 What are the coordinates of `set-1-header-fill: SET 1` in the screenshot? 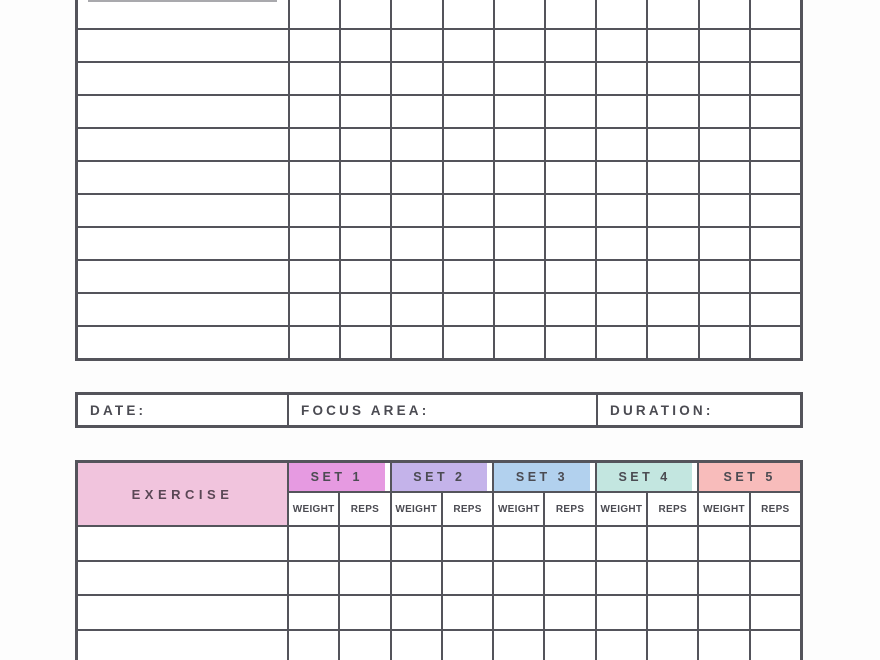 It's located at (337, 477).